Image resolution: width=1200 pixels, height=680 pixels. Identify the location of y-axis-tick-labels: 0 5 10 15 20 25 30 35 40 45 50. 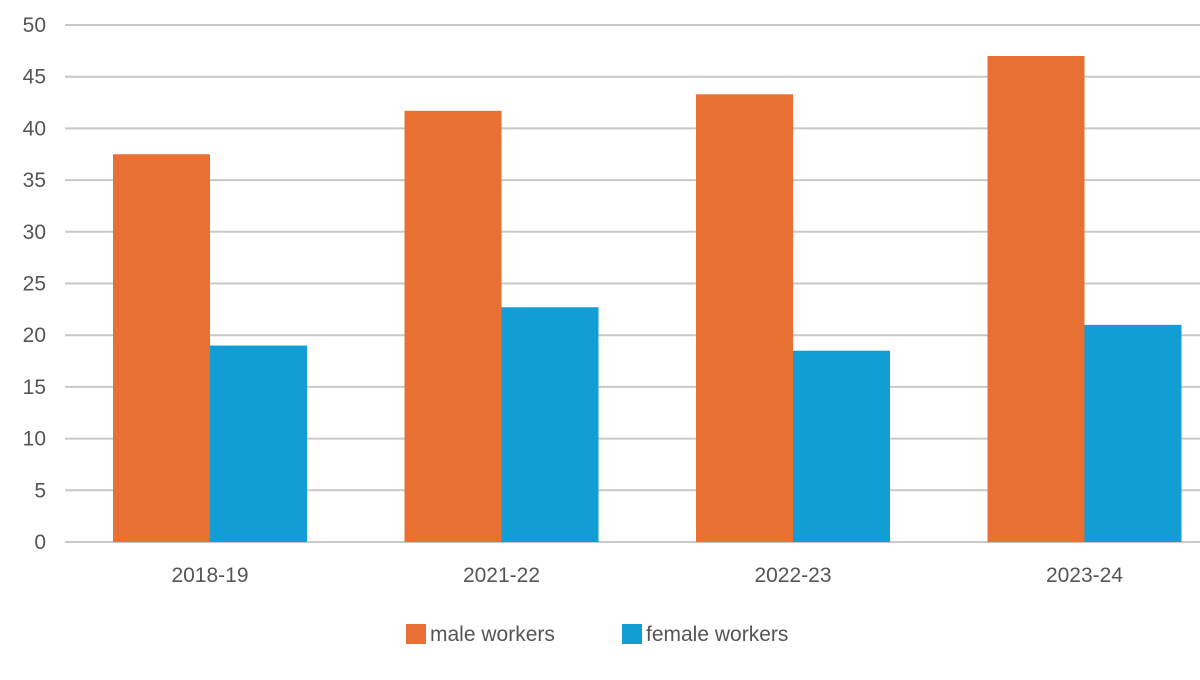
(34, 284).